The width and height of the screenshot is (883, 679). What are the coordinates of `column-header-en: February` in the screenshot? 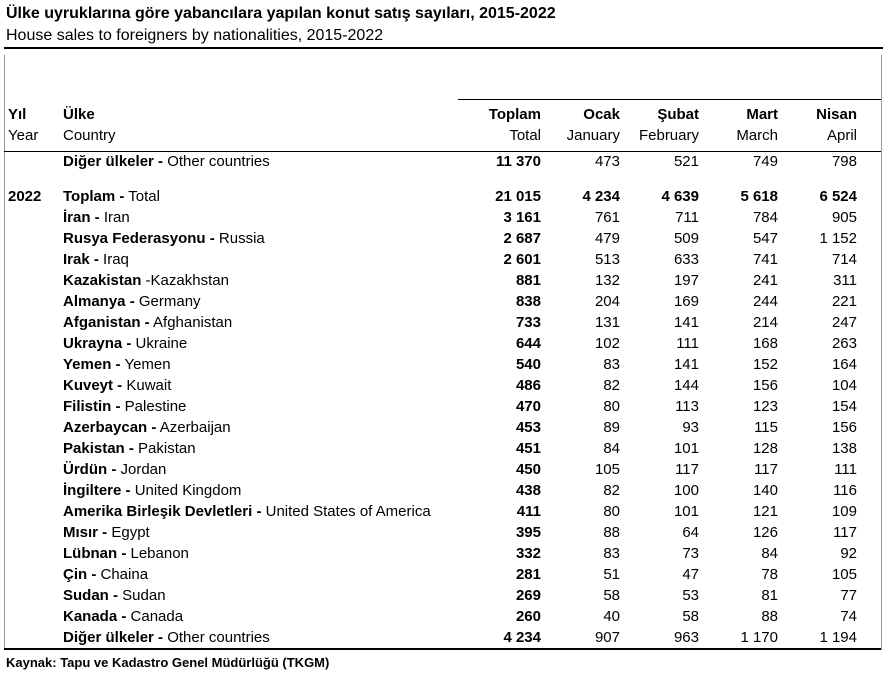 It's located at (668, 135).